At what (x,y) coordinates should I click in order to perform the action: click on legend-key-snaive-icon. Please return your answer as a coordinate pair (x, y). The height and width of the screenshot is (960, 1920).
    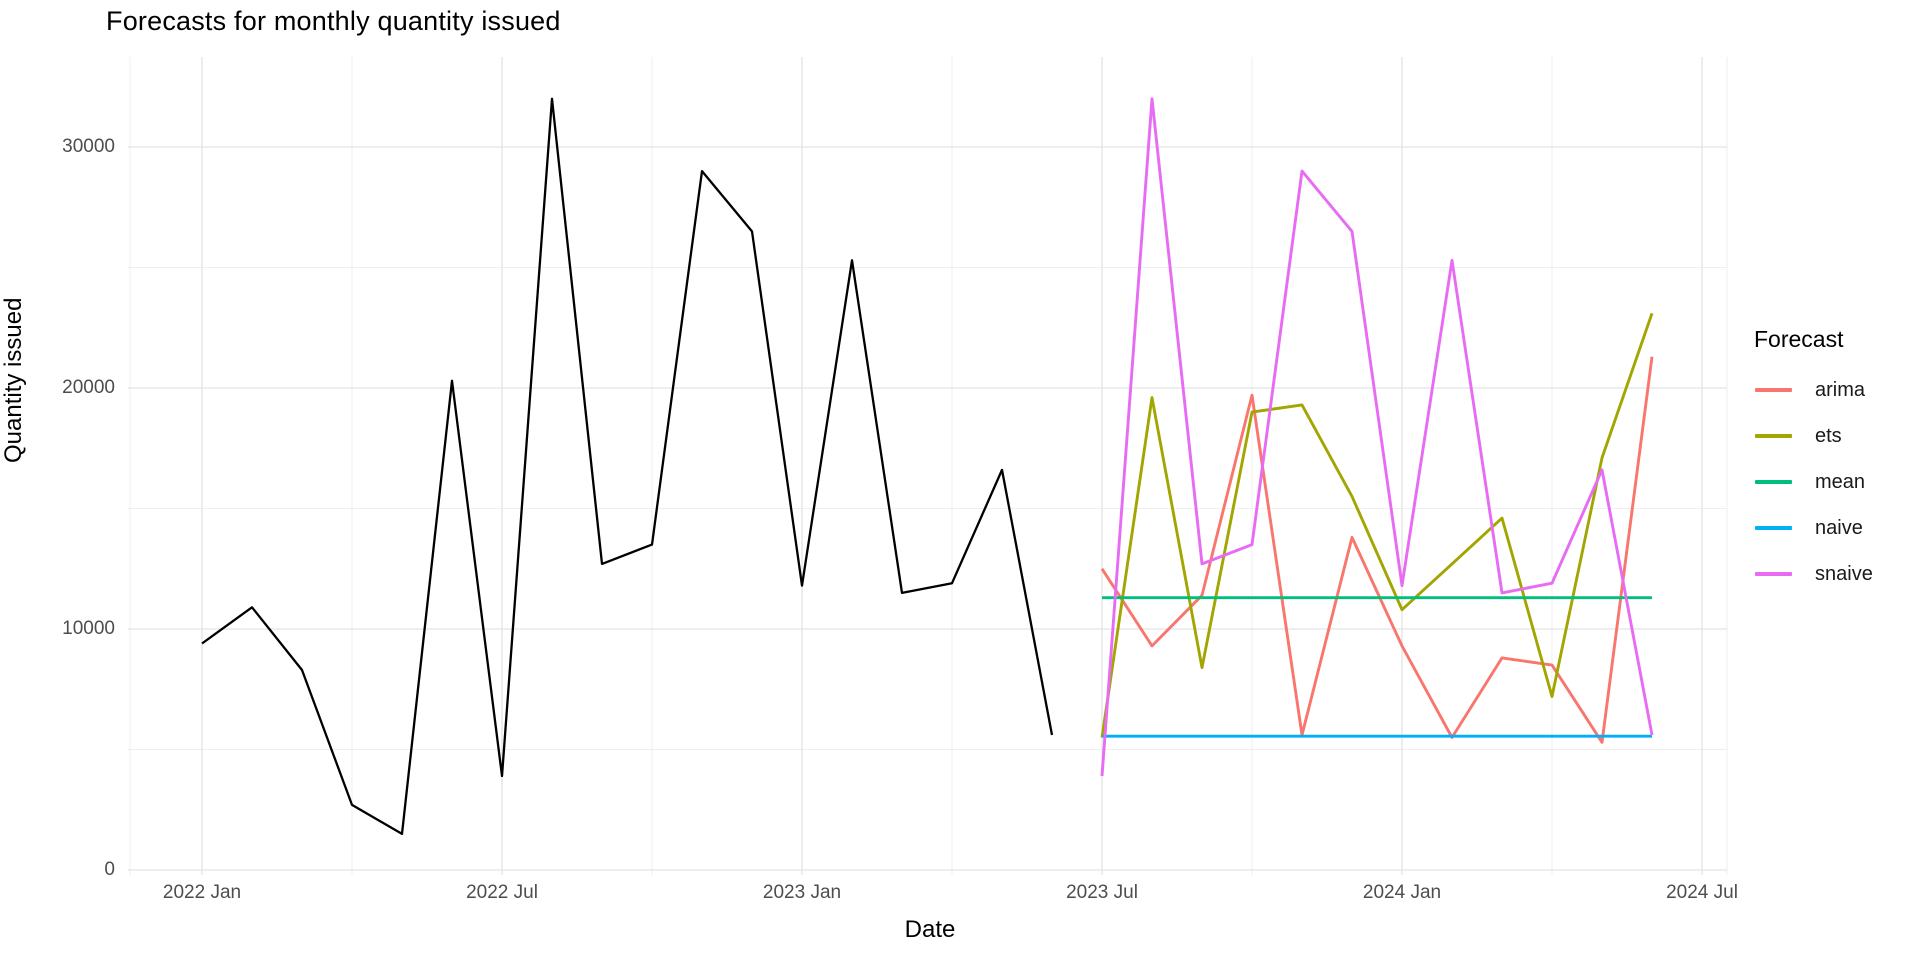
    Looking at the image, I should click on (1773, 574).